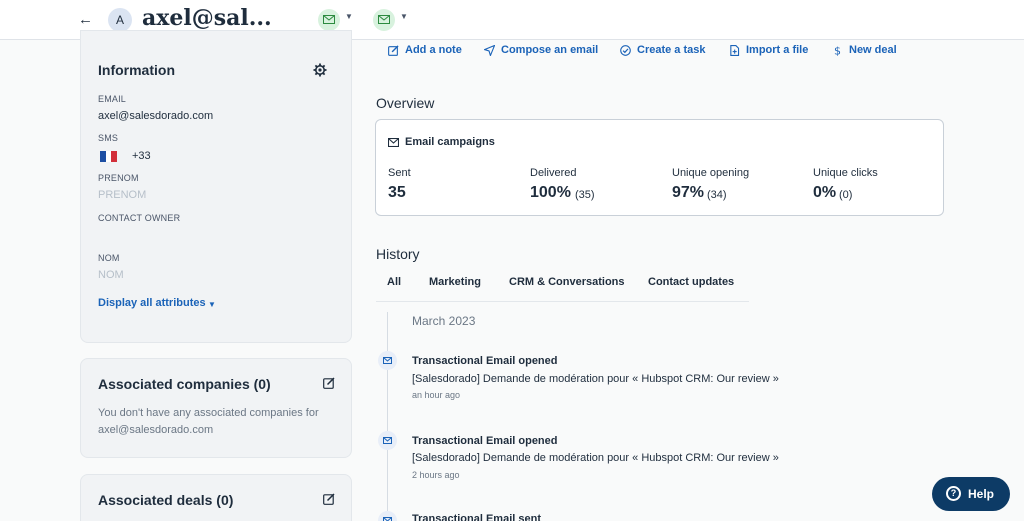 The width and height of the screenshot is (1024, 521). Describe the element at coordinates (981, 494) in the screenshot. I see `help-label: Help` at that location.